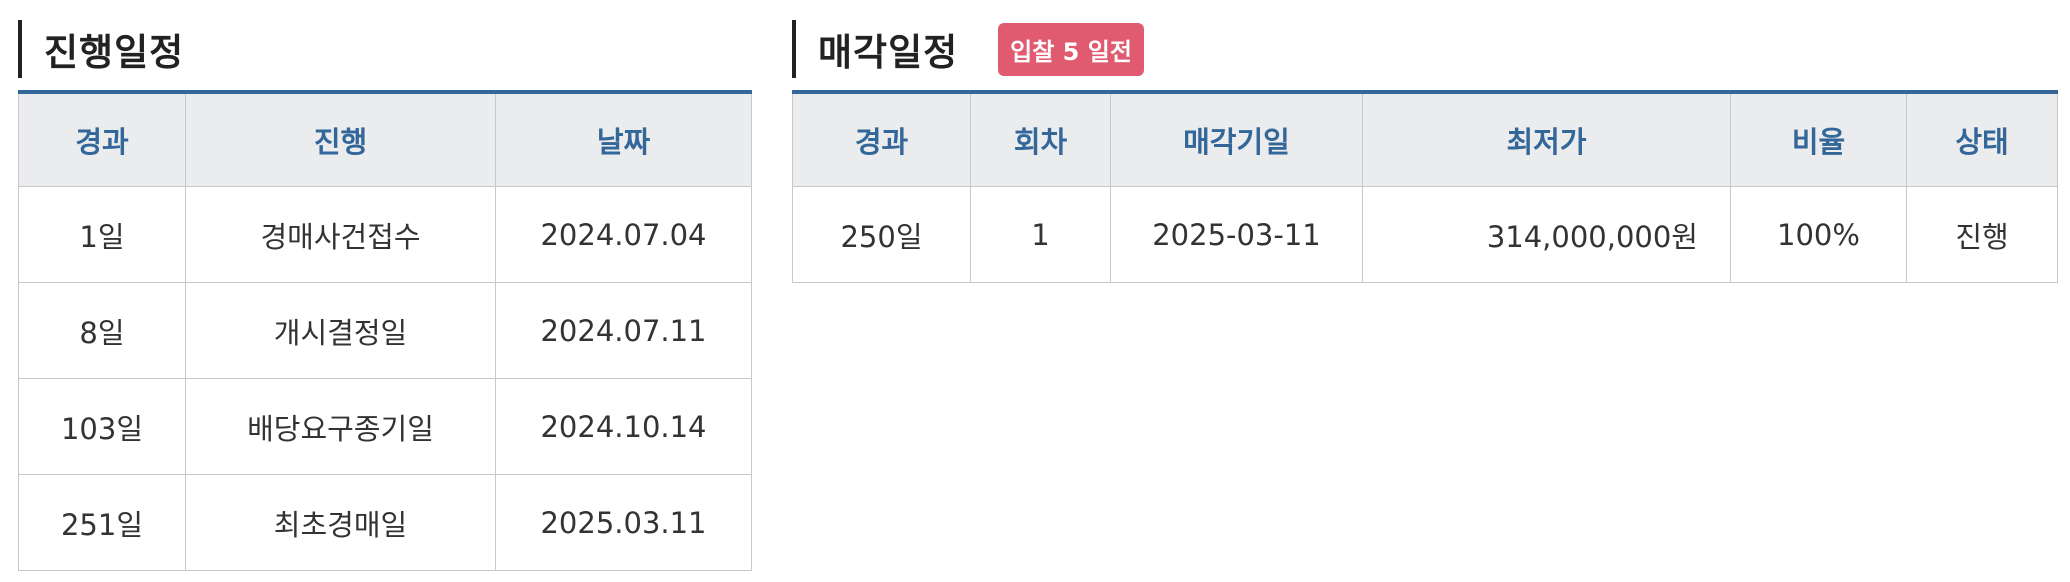 This screenshot has height=582, width=2070. Describe the element at coordinates (1546, 139) in the screenshot. I see `column-header-min-price: 최저가` at that location.